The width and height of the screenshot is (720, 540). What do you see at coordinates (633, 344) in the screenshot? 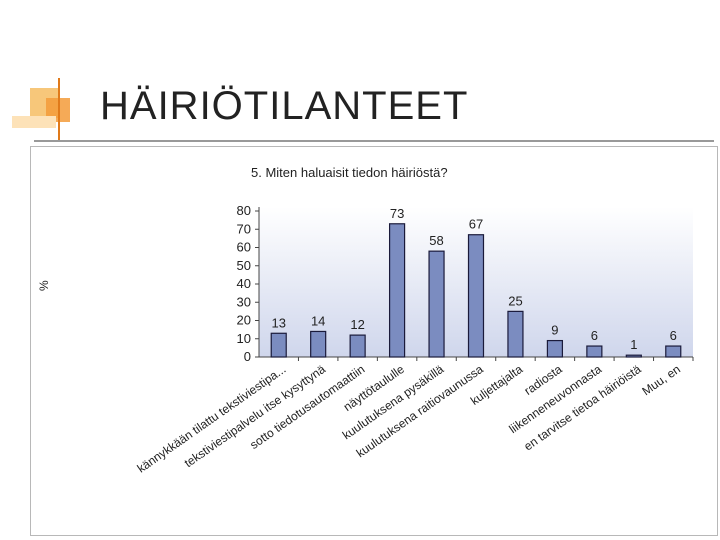
I see `bar-value-label: 1` at bounding box center [633, 344].